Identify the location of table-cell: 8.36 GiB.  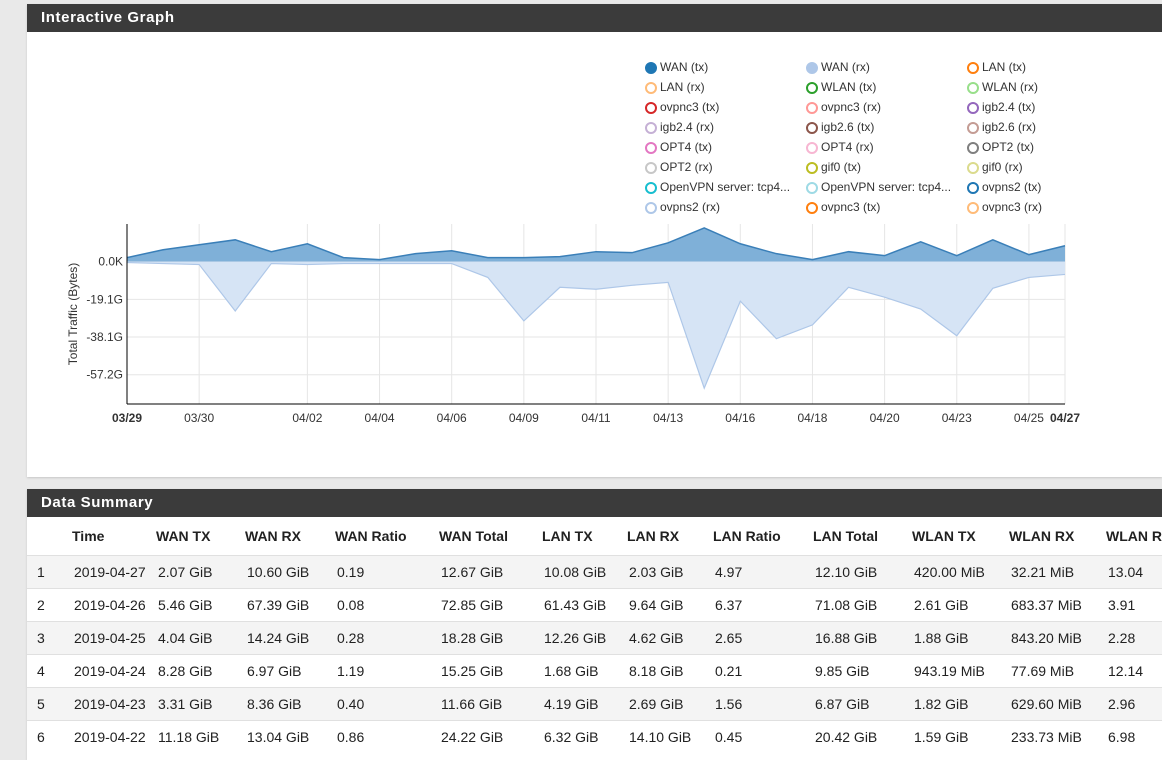
(290, 703).